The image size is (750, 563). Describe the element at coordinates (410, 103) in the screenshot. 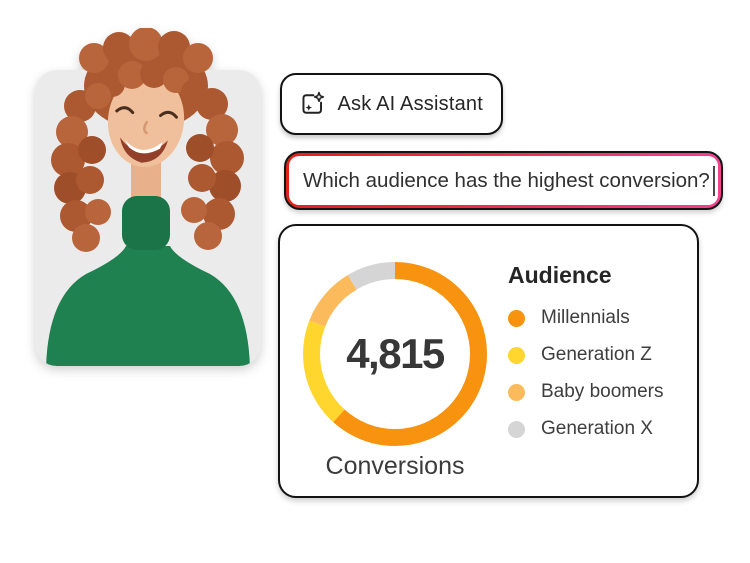

I see `ask-ai-assistant-label: Ask AI Assistant` at that location.